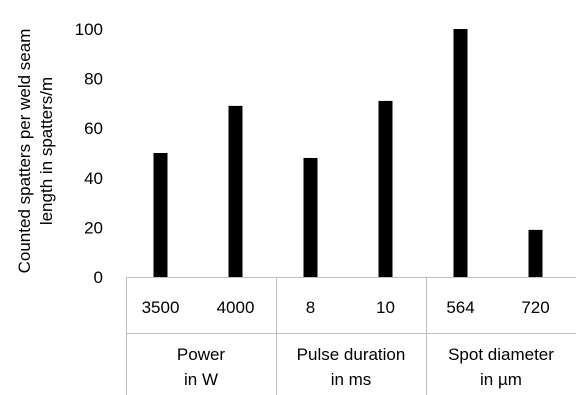 The height and width of the screenshot is (395, 576). Describe the element at coordinates (98, 277) in the screenshot. I see `y-tick-label: 0` at that location.